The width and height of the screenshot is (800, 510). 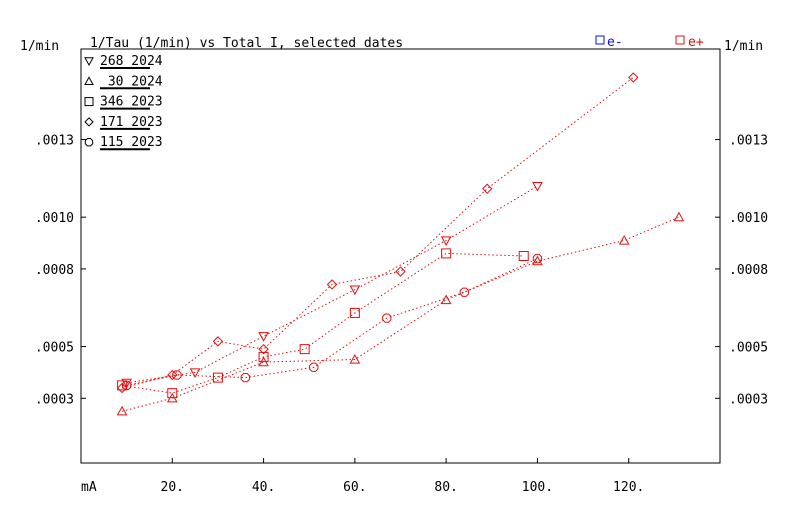 I want to click on legend-item: 171 2023, so click(x=123, y=122).